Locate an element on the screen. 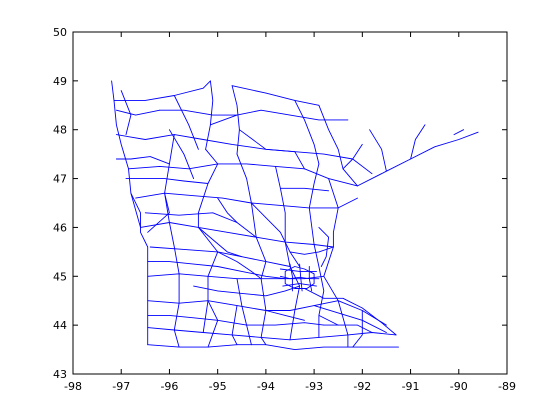 The image size is (560, 420). x-tick-label: -98 is located at coordinates (73, 386).